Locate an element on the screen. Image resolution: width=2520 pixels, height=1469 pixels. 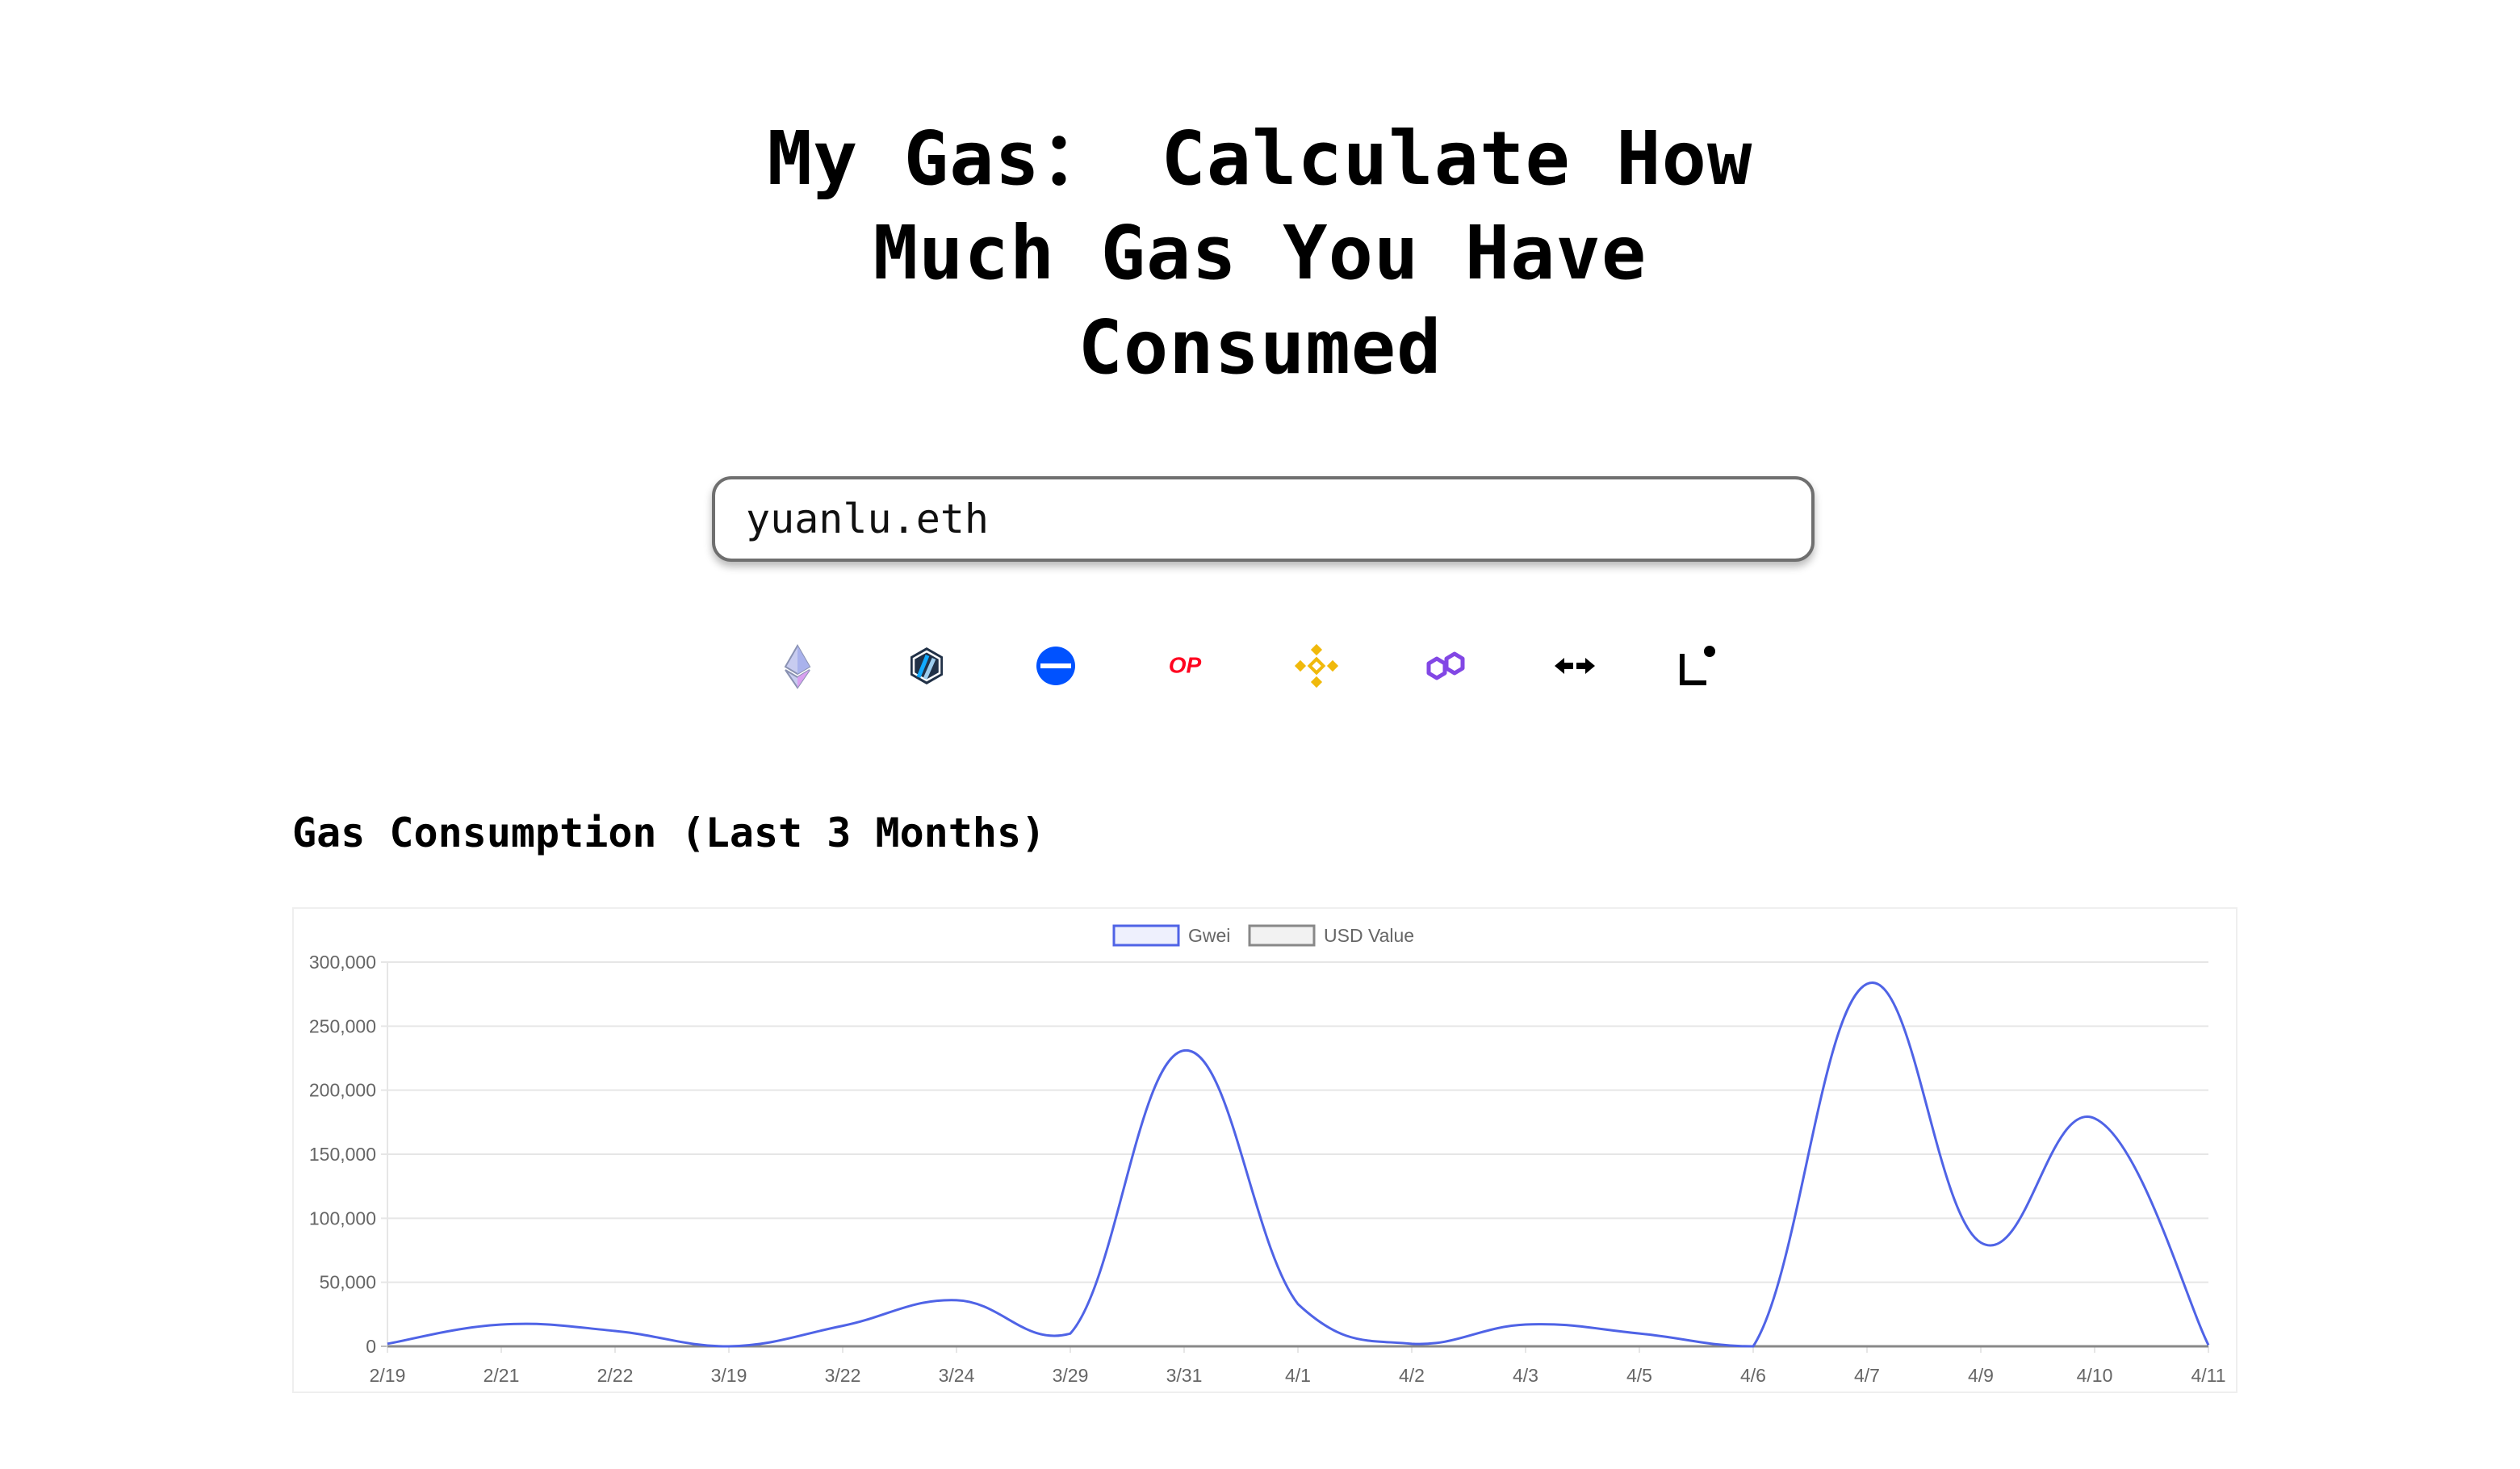
x-tick-label: 4/3 is located at coordinates (1525, 1375).